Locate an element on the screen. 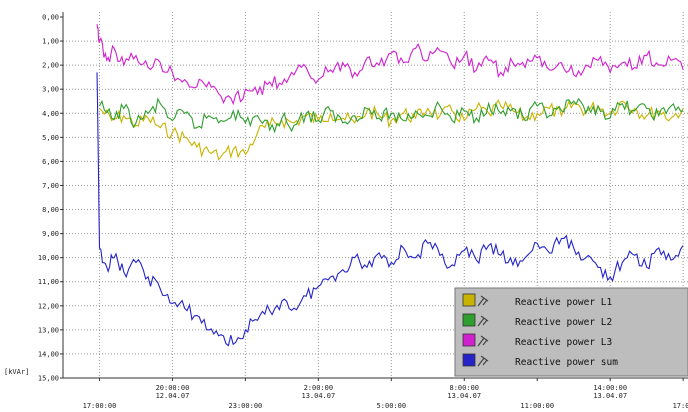  y-axis-label: [kVAr] is located at coordinates (16, 372).